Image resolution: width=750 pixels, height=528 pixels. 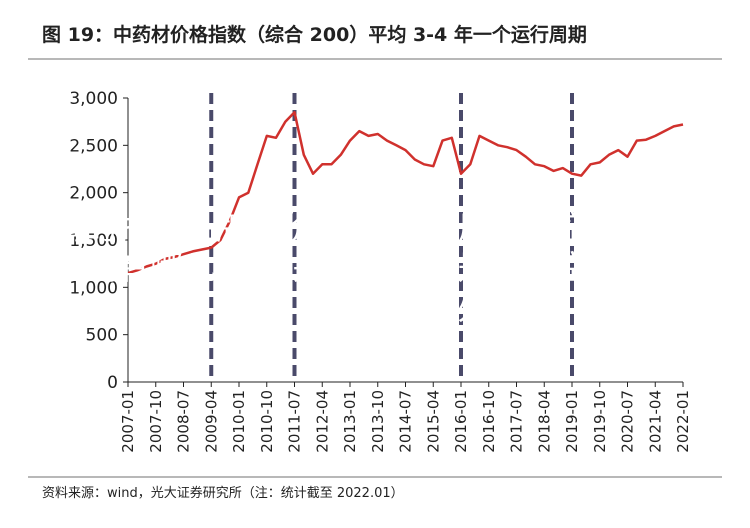 I want to click on x-tick-label: 2016-01, so click(x=461, y=421).